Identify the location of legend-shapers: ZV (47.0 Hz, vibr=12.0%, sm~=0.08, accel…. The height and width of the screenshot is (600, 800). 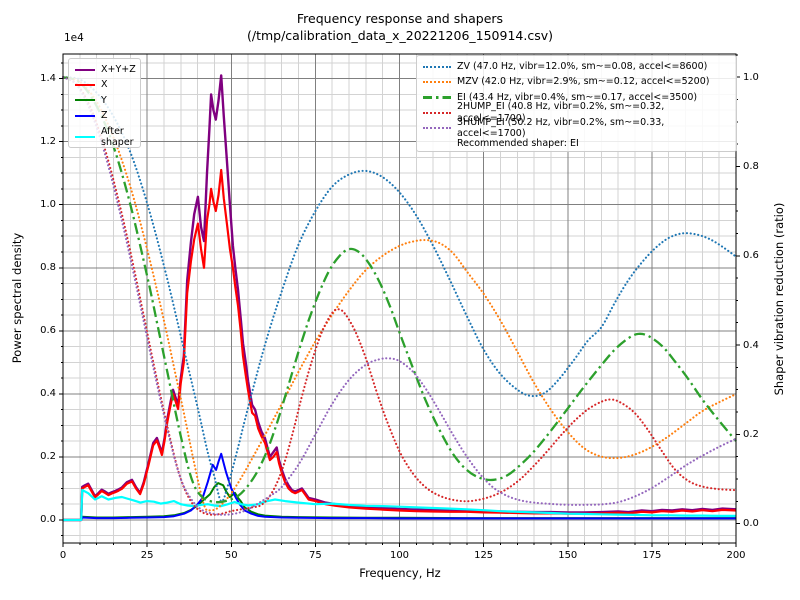
(576, 103).